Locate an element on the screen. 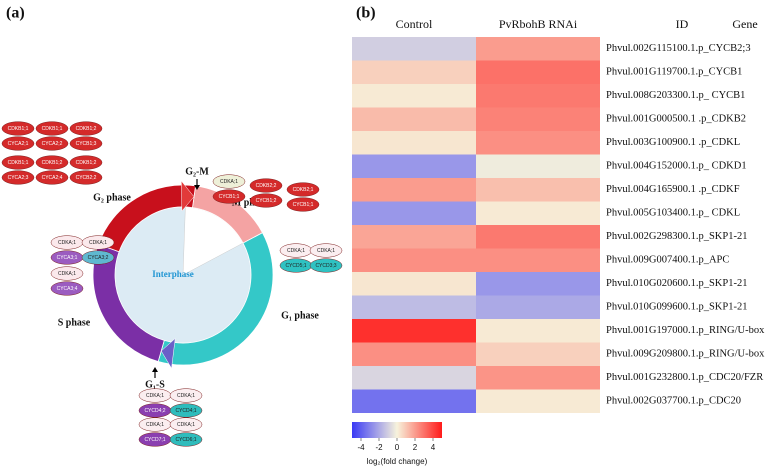 This screenshot has height=470, width=777. row-label: Phvul.010G020600.1.p_SKP1-21 is located at coordinates (676, 283).